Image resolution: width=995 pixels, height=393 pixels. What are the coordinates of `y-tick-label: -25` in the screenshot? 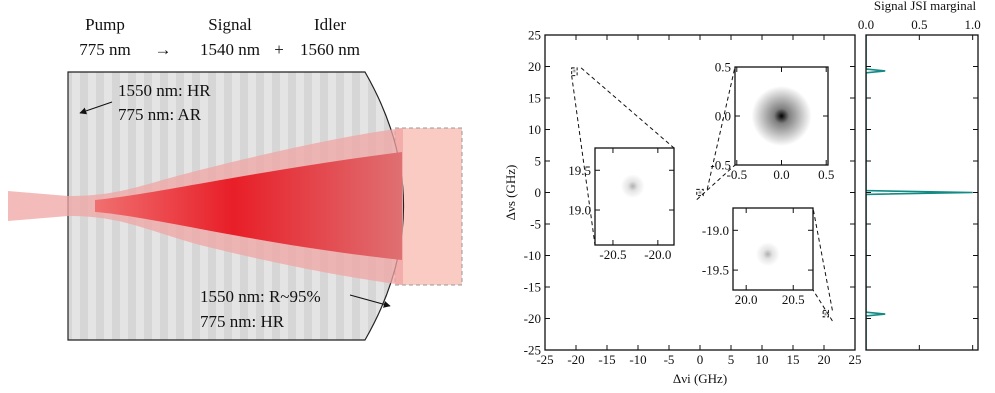 It's located at (532, 350).